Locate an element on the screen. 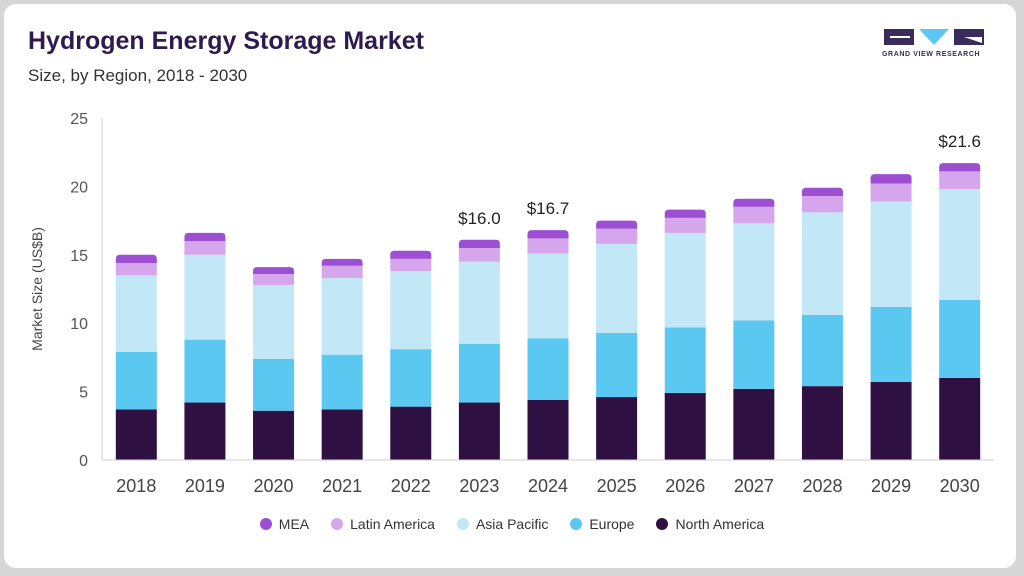  legend-label: Latin America is located at coordinates (392, 524).